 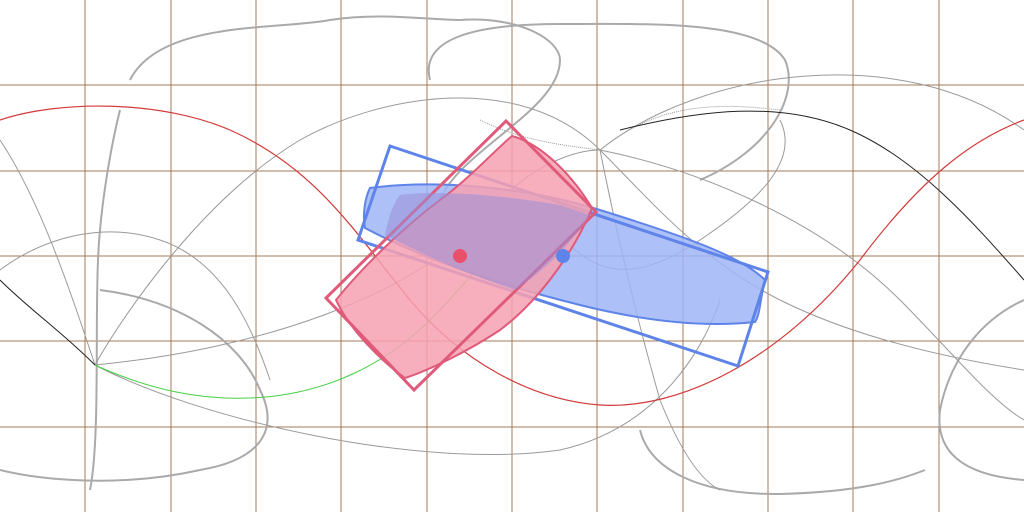 I want to click on pink-box-outline, so click(x=461, y=255).